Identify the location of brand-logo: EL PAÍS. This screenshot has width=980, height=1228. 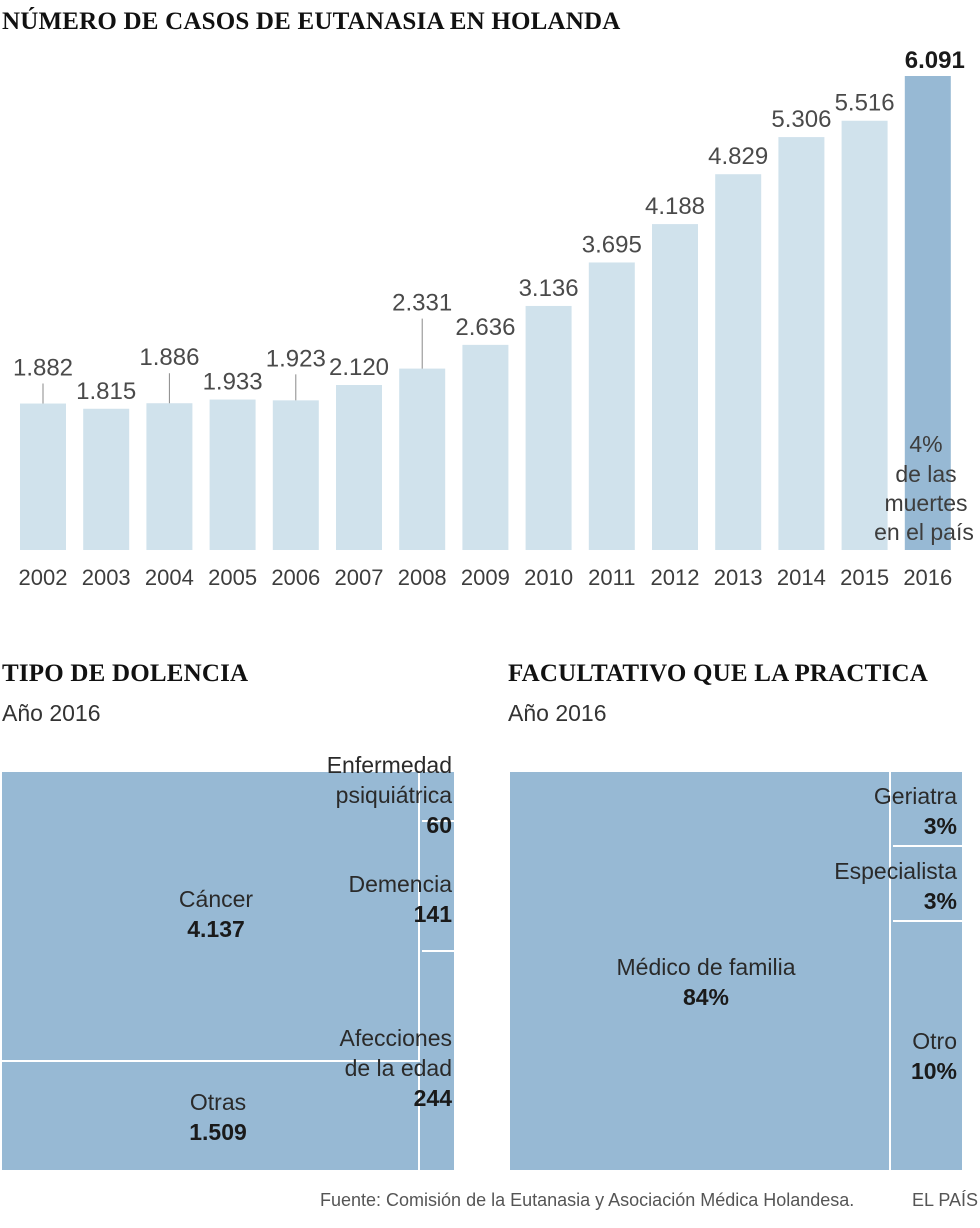
(945, 1200).